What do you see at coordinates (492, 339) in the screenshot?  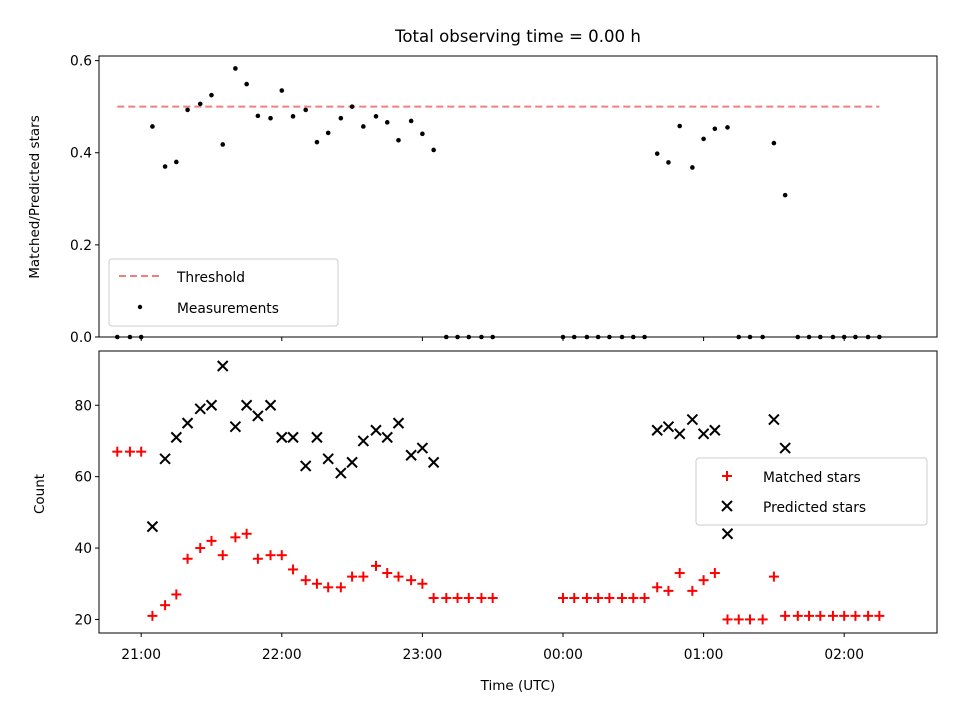 I see `ratio-x-ticks` at bounding box center [492, 339].